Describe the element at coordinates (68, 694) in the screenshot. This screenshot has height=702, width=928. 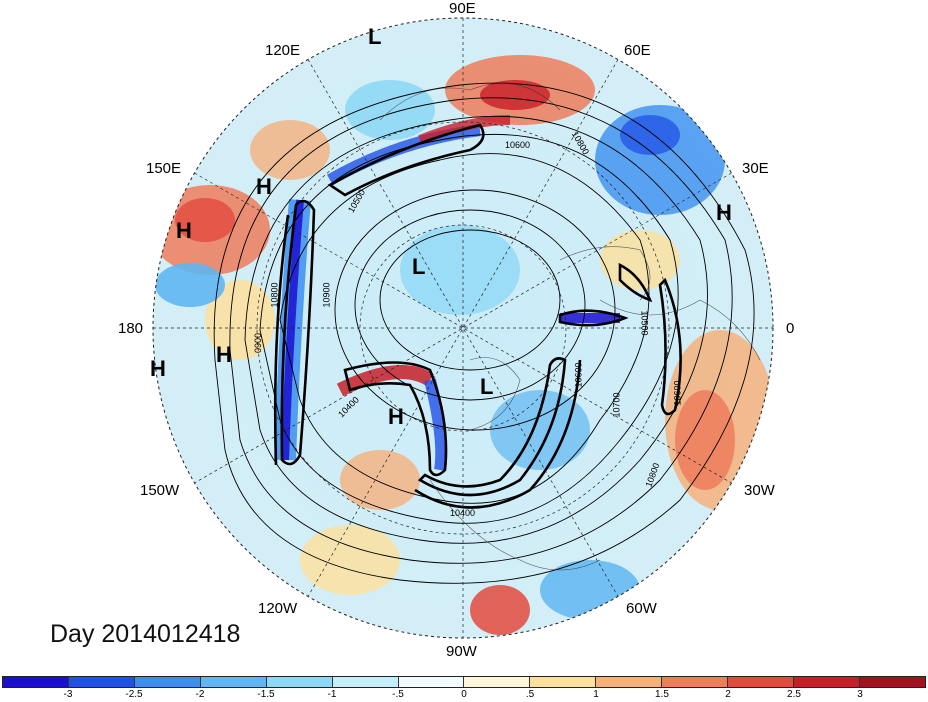
I see `colorbar-tick-label: -3` at that location.